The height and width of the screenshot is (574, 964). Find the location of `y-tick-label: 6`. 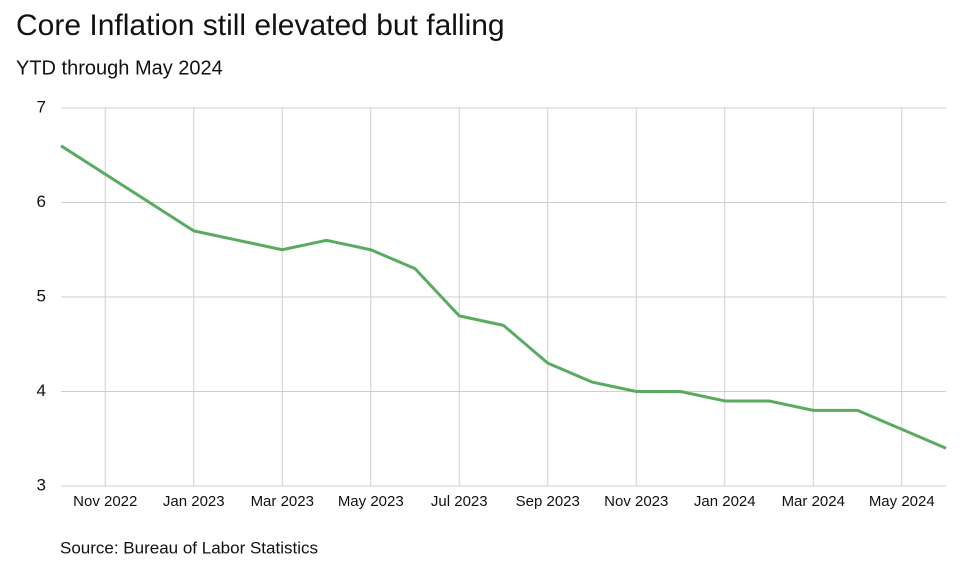

y-tick-label: 6 is located at coordinates (41, 201).